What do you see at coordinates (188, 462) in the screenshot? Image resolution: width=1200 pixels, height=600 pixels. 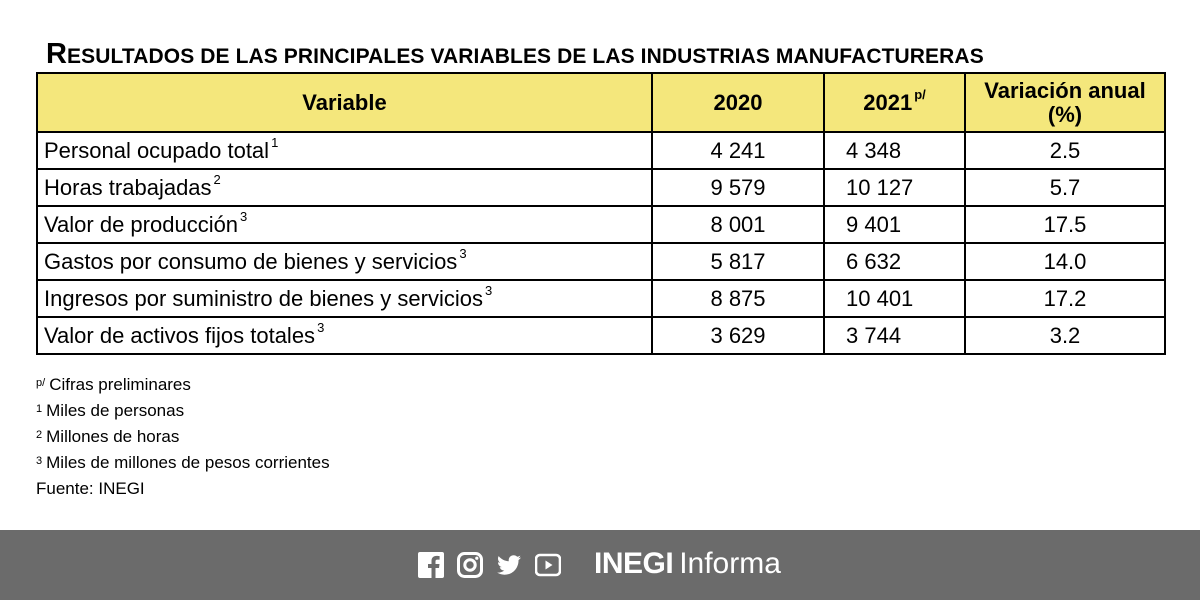 I see `footnote-text: Miles de millones de pesos corrientes` at bounding box center [188, 462].